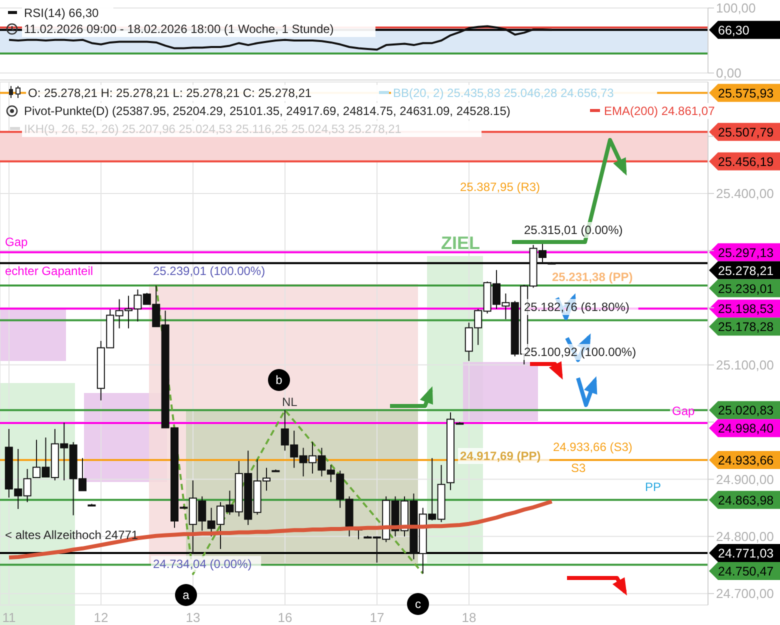 The height and width of the screenshot is (625, 780). What do you see at coordinates (49, 271) in the screenshot?
I see `annotation: echter Gapanteil` at bounding box center [49, 271].